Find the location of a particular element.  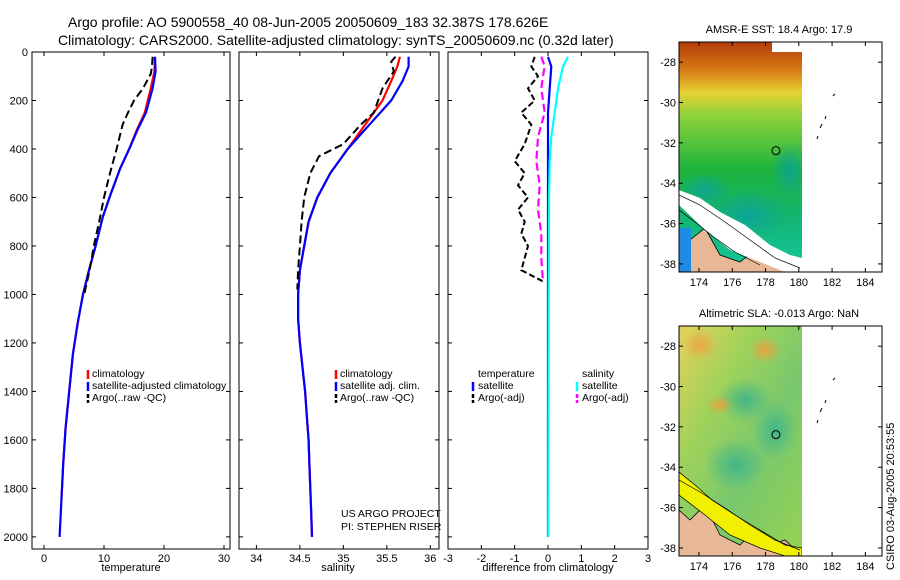

sla-xtick-label: 176 is located at coordinates (732, 567).